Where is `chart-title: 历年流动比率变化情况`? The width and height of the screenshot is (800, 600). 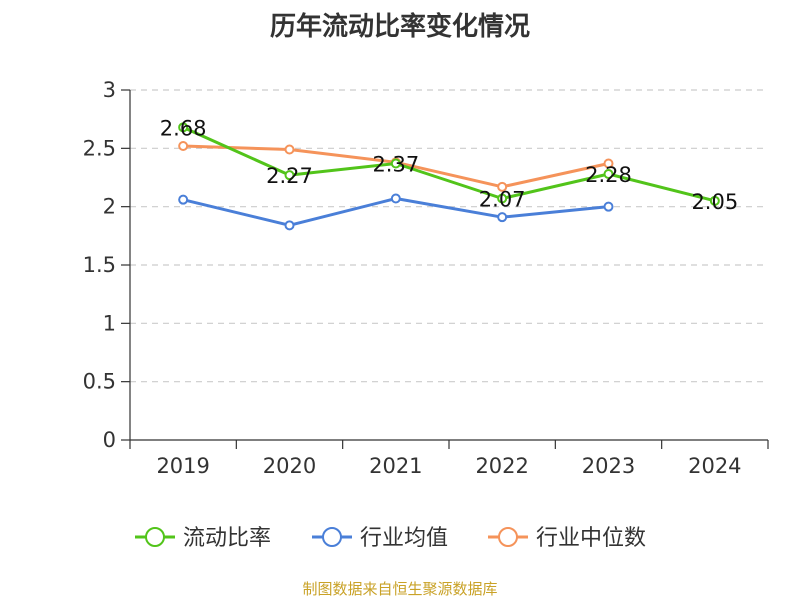 chart-title: 历年流动比率变化情况 is located at coordinates (399, 27).